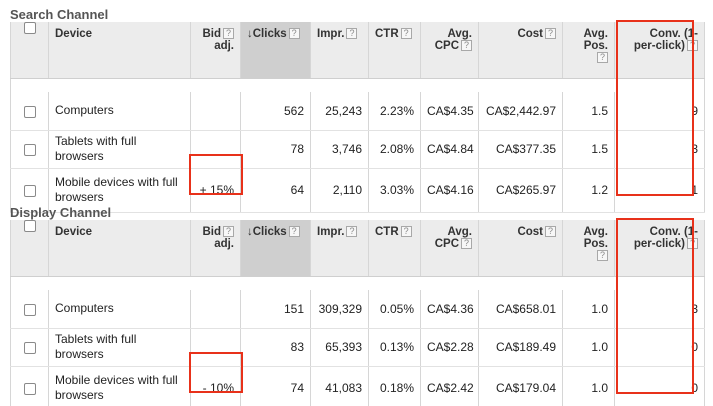  Describe the element at coordinates (339, 309) in the screenshot. I see `impr-cell: 309,329` at that location.